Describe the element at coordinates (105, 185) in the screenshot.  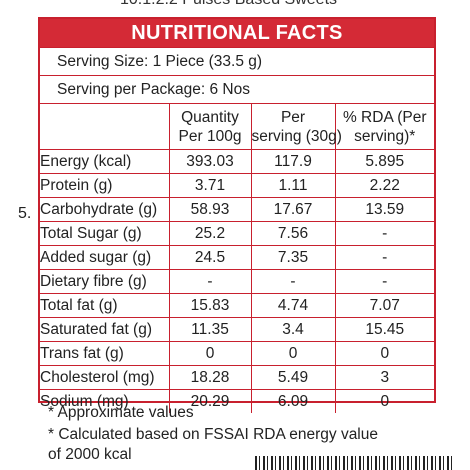
I see `nutrient-name: Protein (g)` at that location.